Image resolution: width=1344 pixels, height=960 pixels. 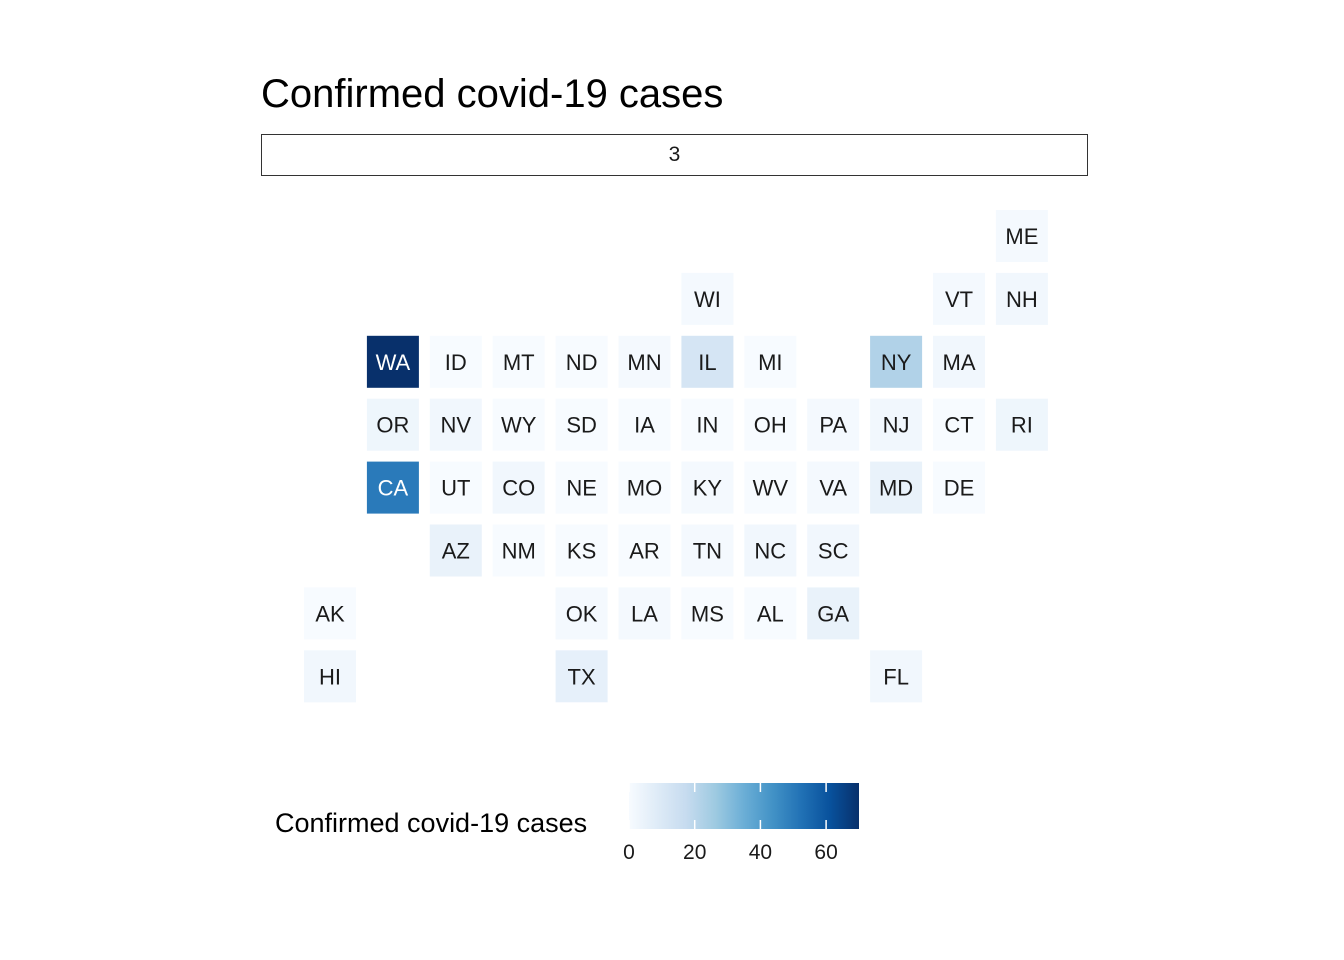 I want to click on tile-rect-ky, so click(x=707, y=487).